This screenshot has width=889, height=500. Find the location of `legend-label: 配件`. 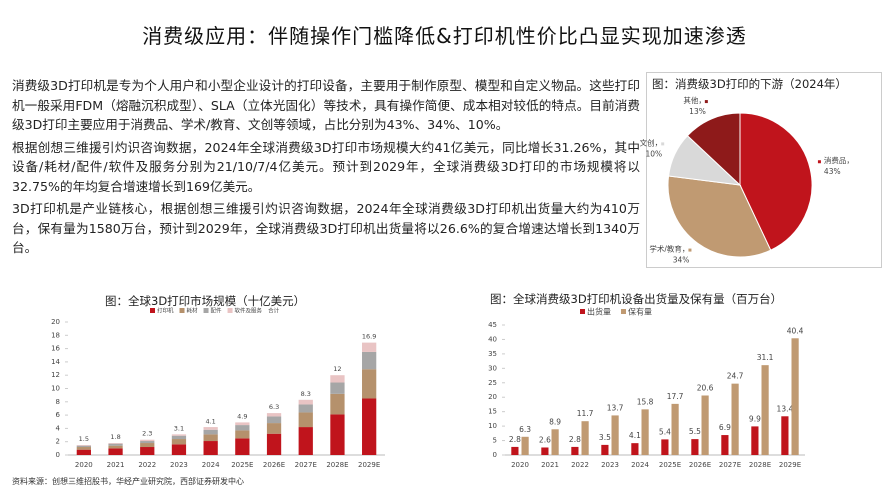

legend-label: 配件 is located at coordinates (217, 311).